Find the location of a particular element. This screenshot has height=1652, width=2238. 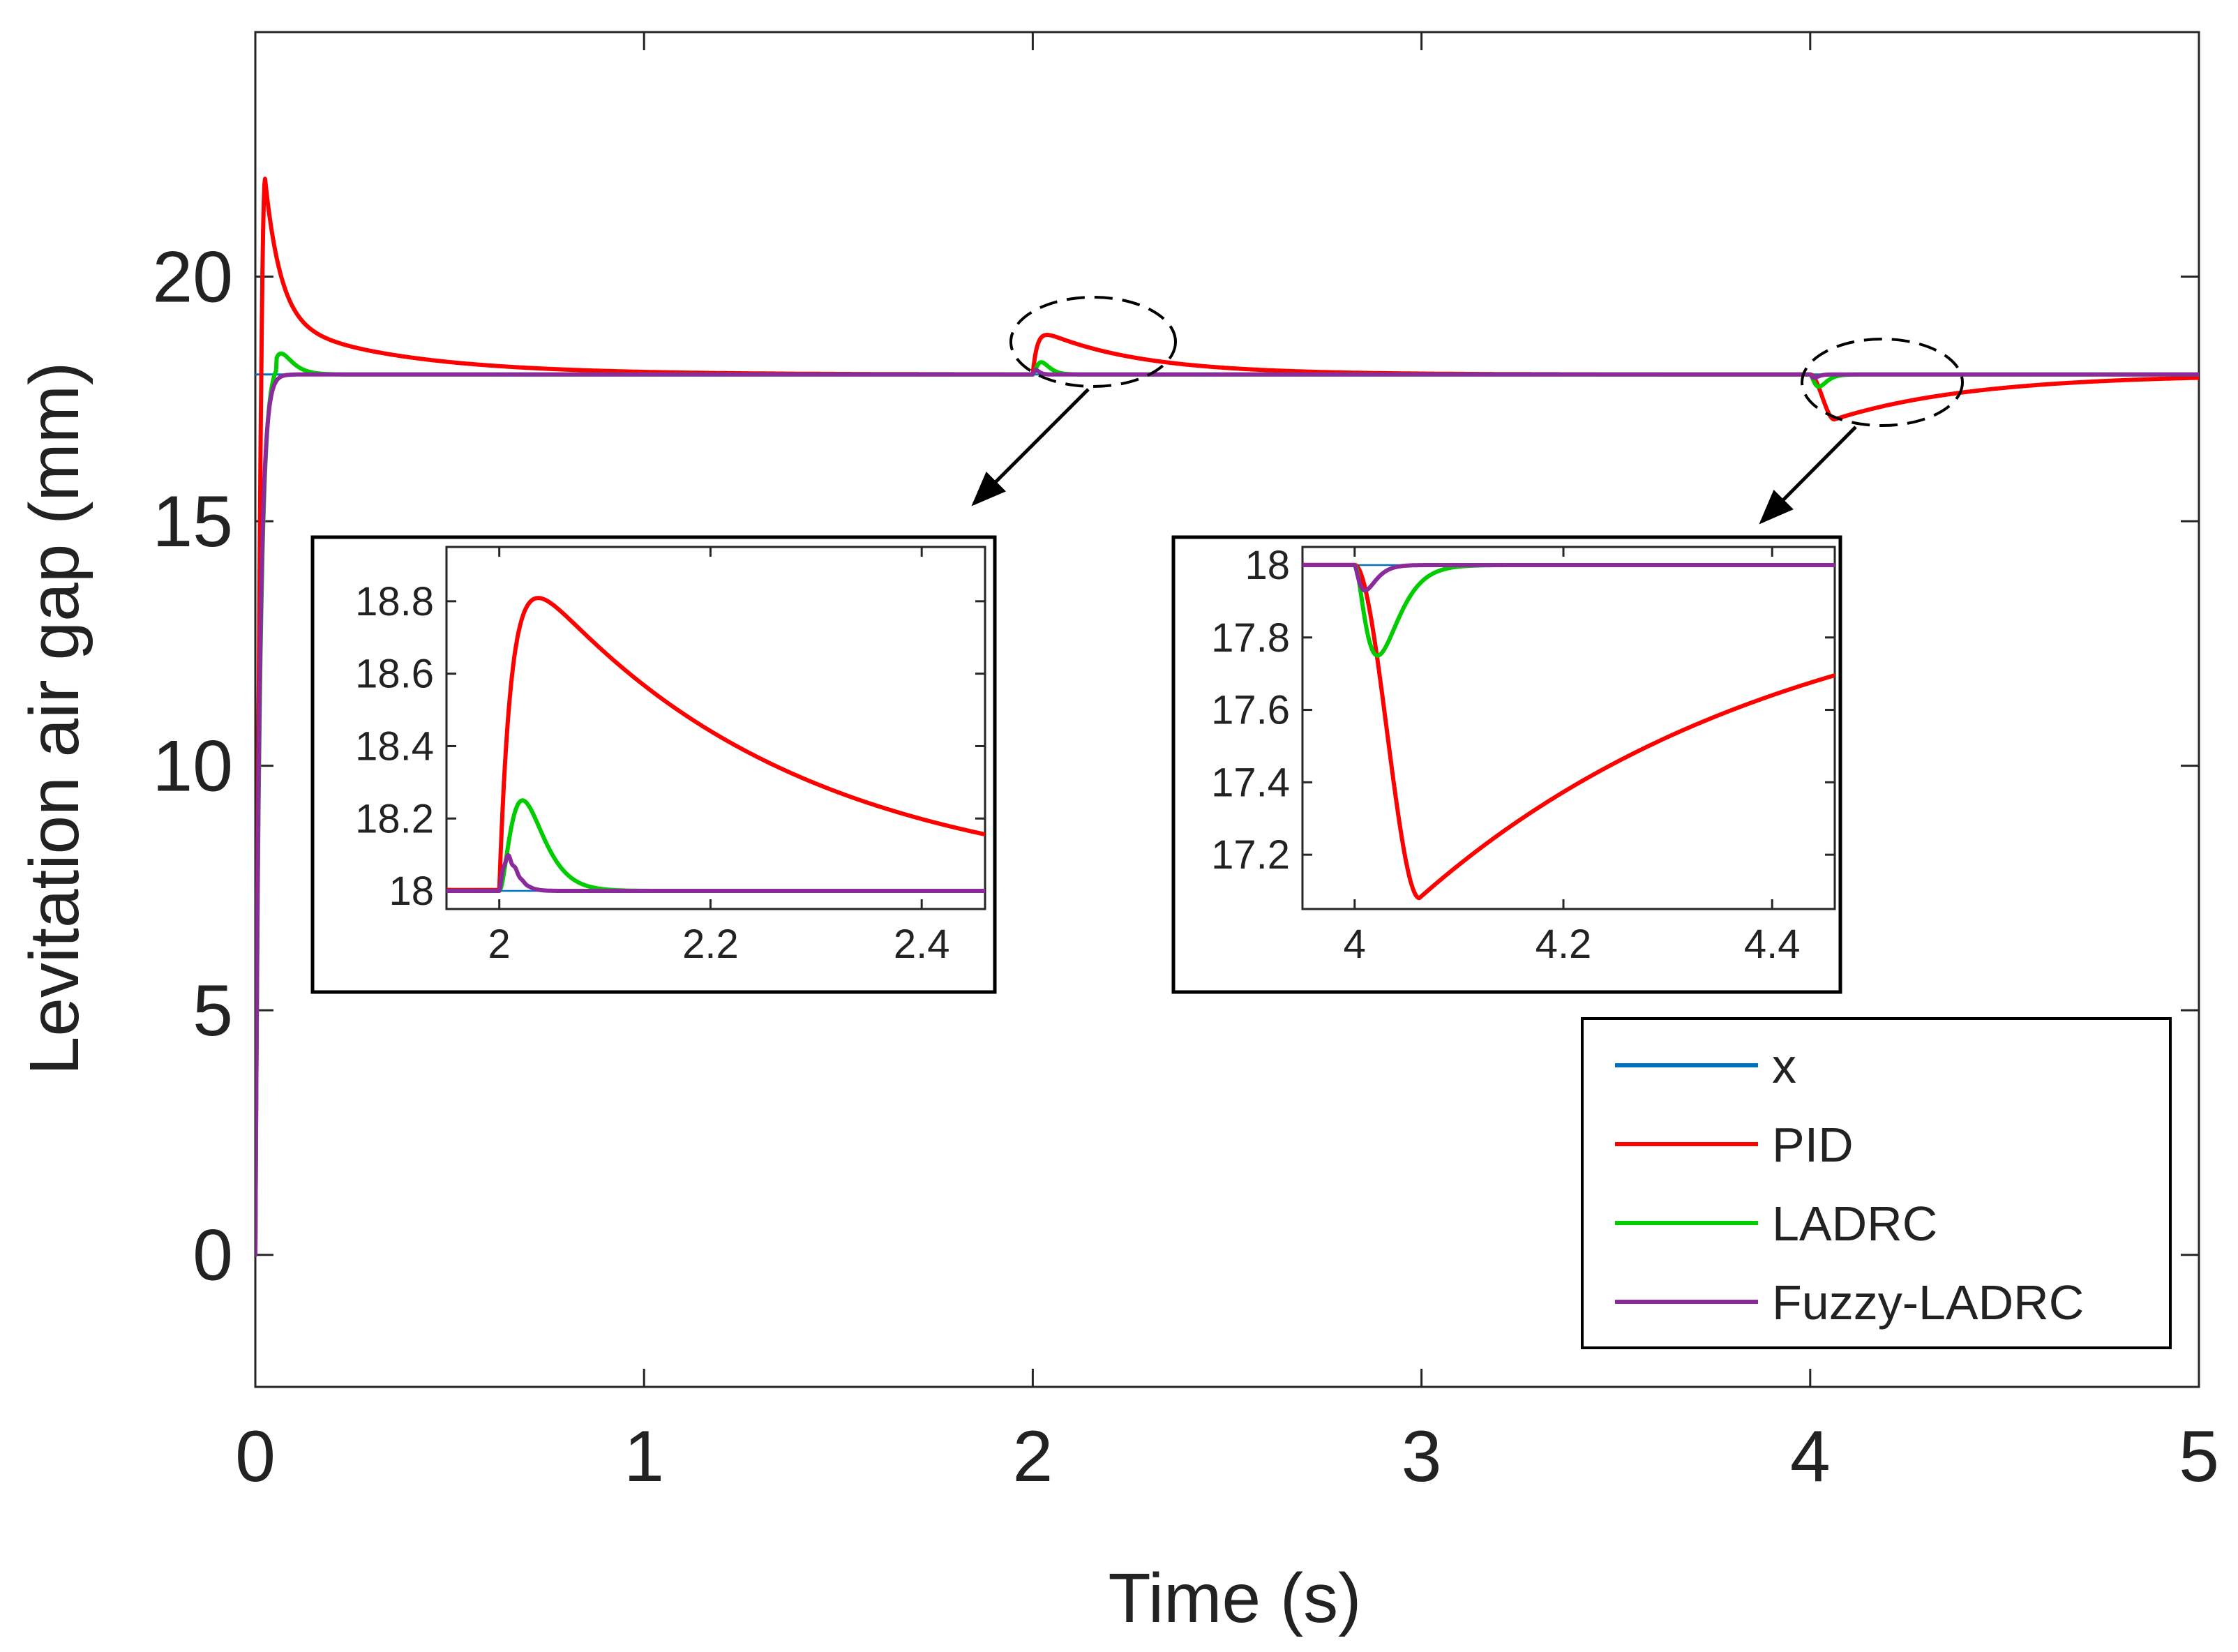

y-tick-label: 17.6 is located at coordinates (1250, 710).